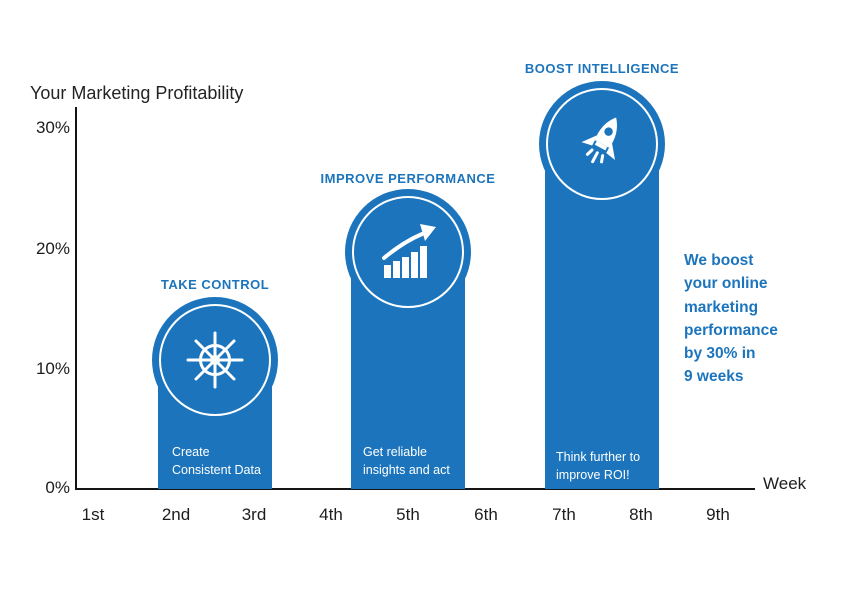 The height and width of the screenshot is (594, 842). Describe the element at coordinates (57, 487) in the screenshot. I see `y-axis-tick-0: 0%` at that location.